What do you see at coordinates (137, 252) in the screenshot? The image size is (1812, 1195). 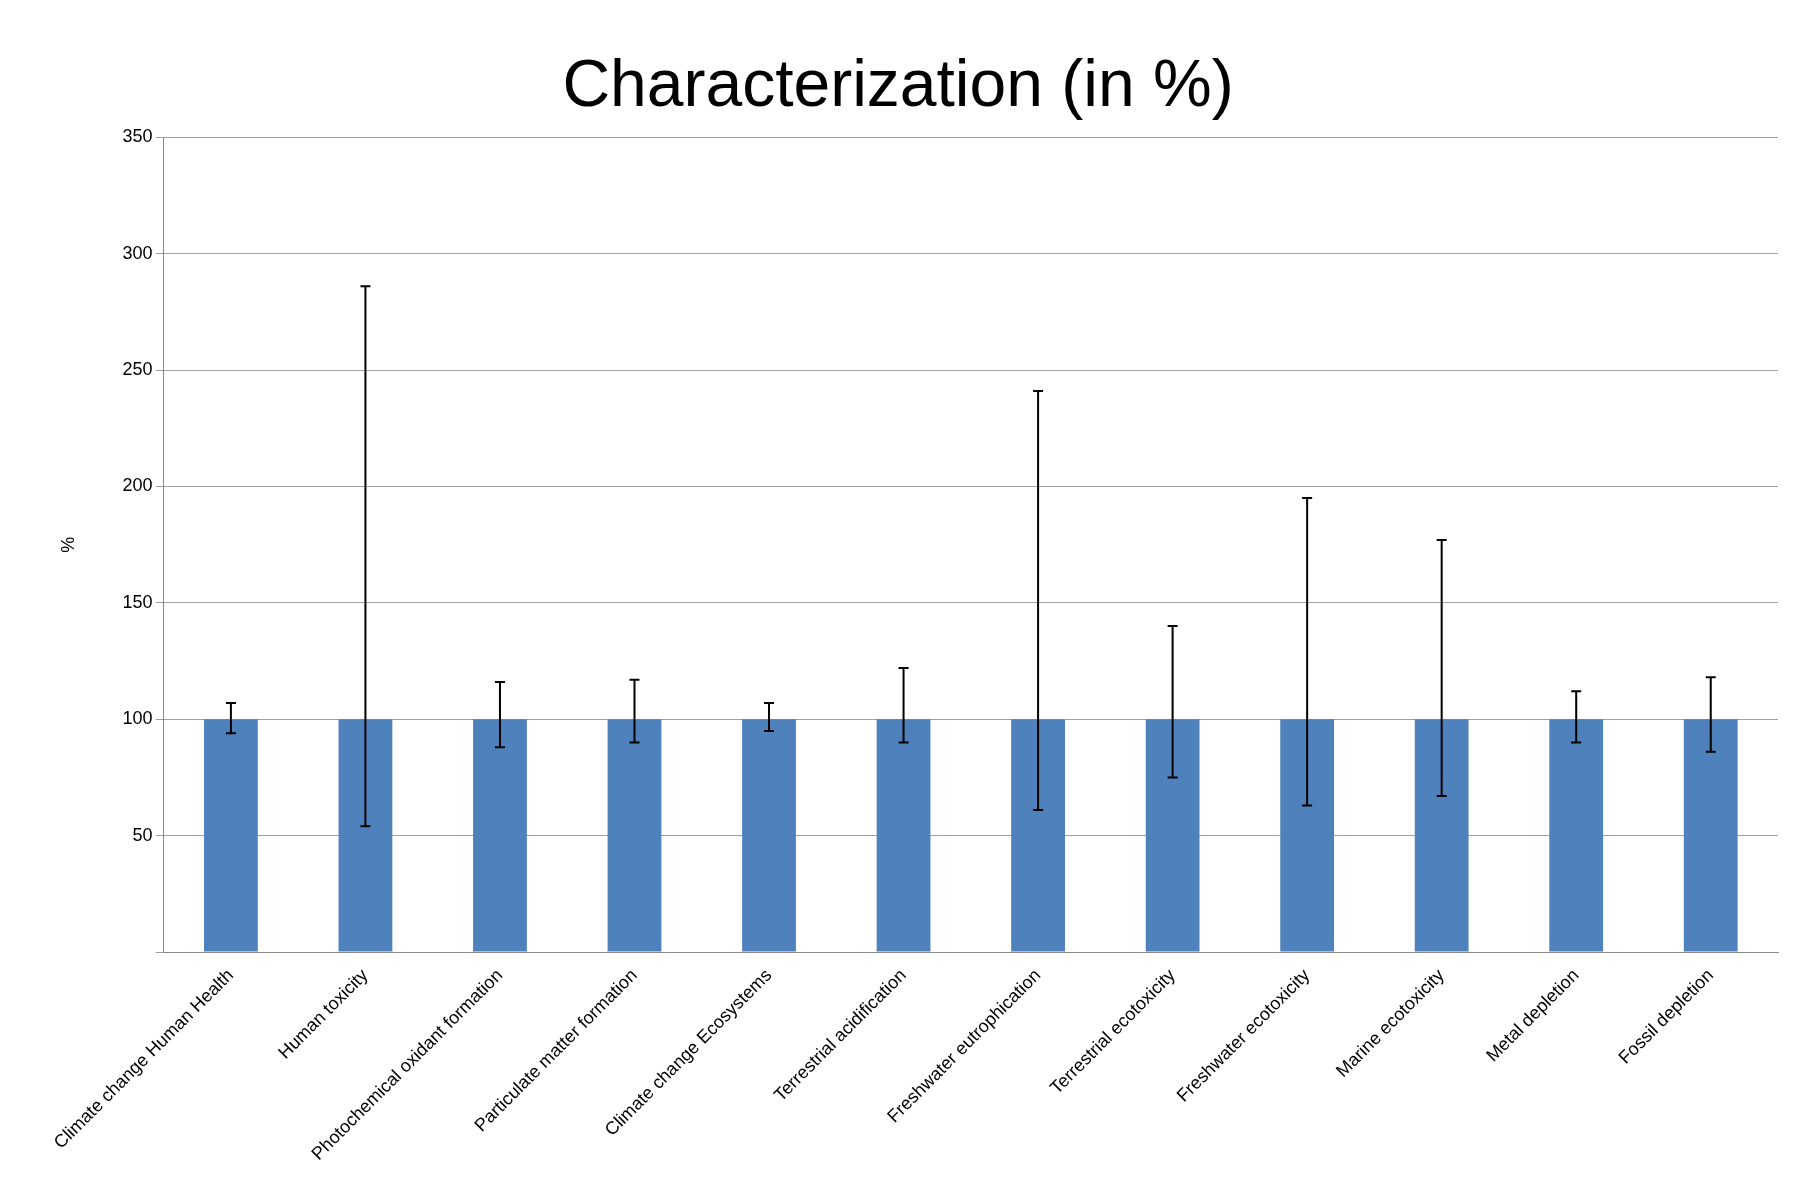 I see `y-tick-label: 300` at bounding box center [137, 252].